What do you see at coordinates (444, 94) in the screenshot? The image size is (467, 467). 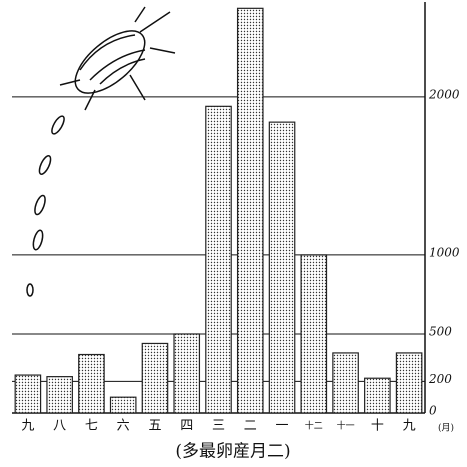 I see `y-tick-label: 2000` at bounding box center [444, 94].